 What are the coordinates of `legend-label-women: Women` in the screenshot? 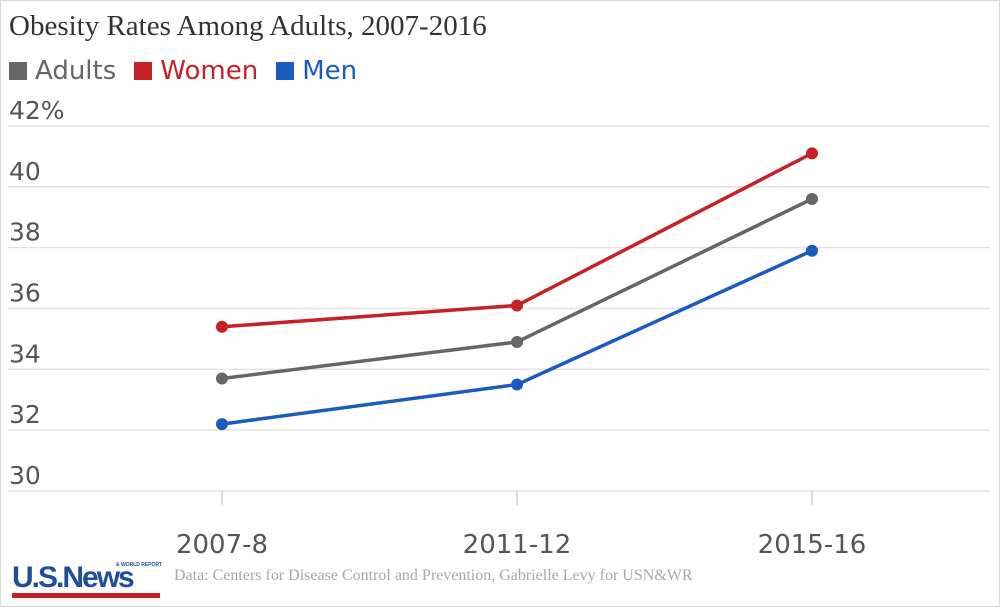 It's located at (209, 71).